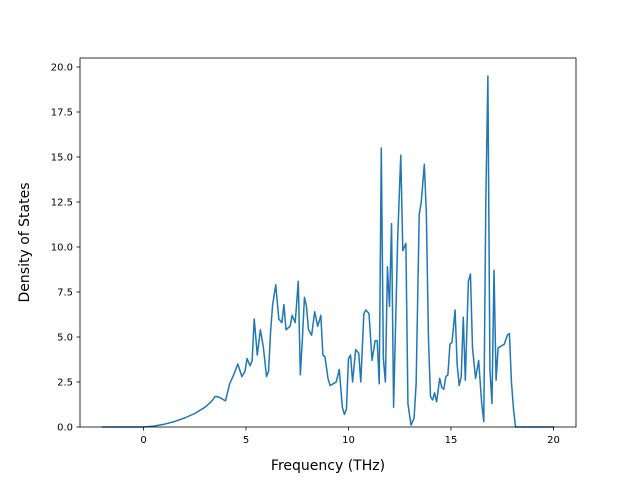 The image size is (640, 480). I want to click on x-axis-label: Frequency (THz), so click(328, 466).